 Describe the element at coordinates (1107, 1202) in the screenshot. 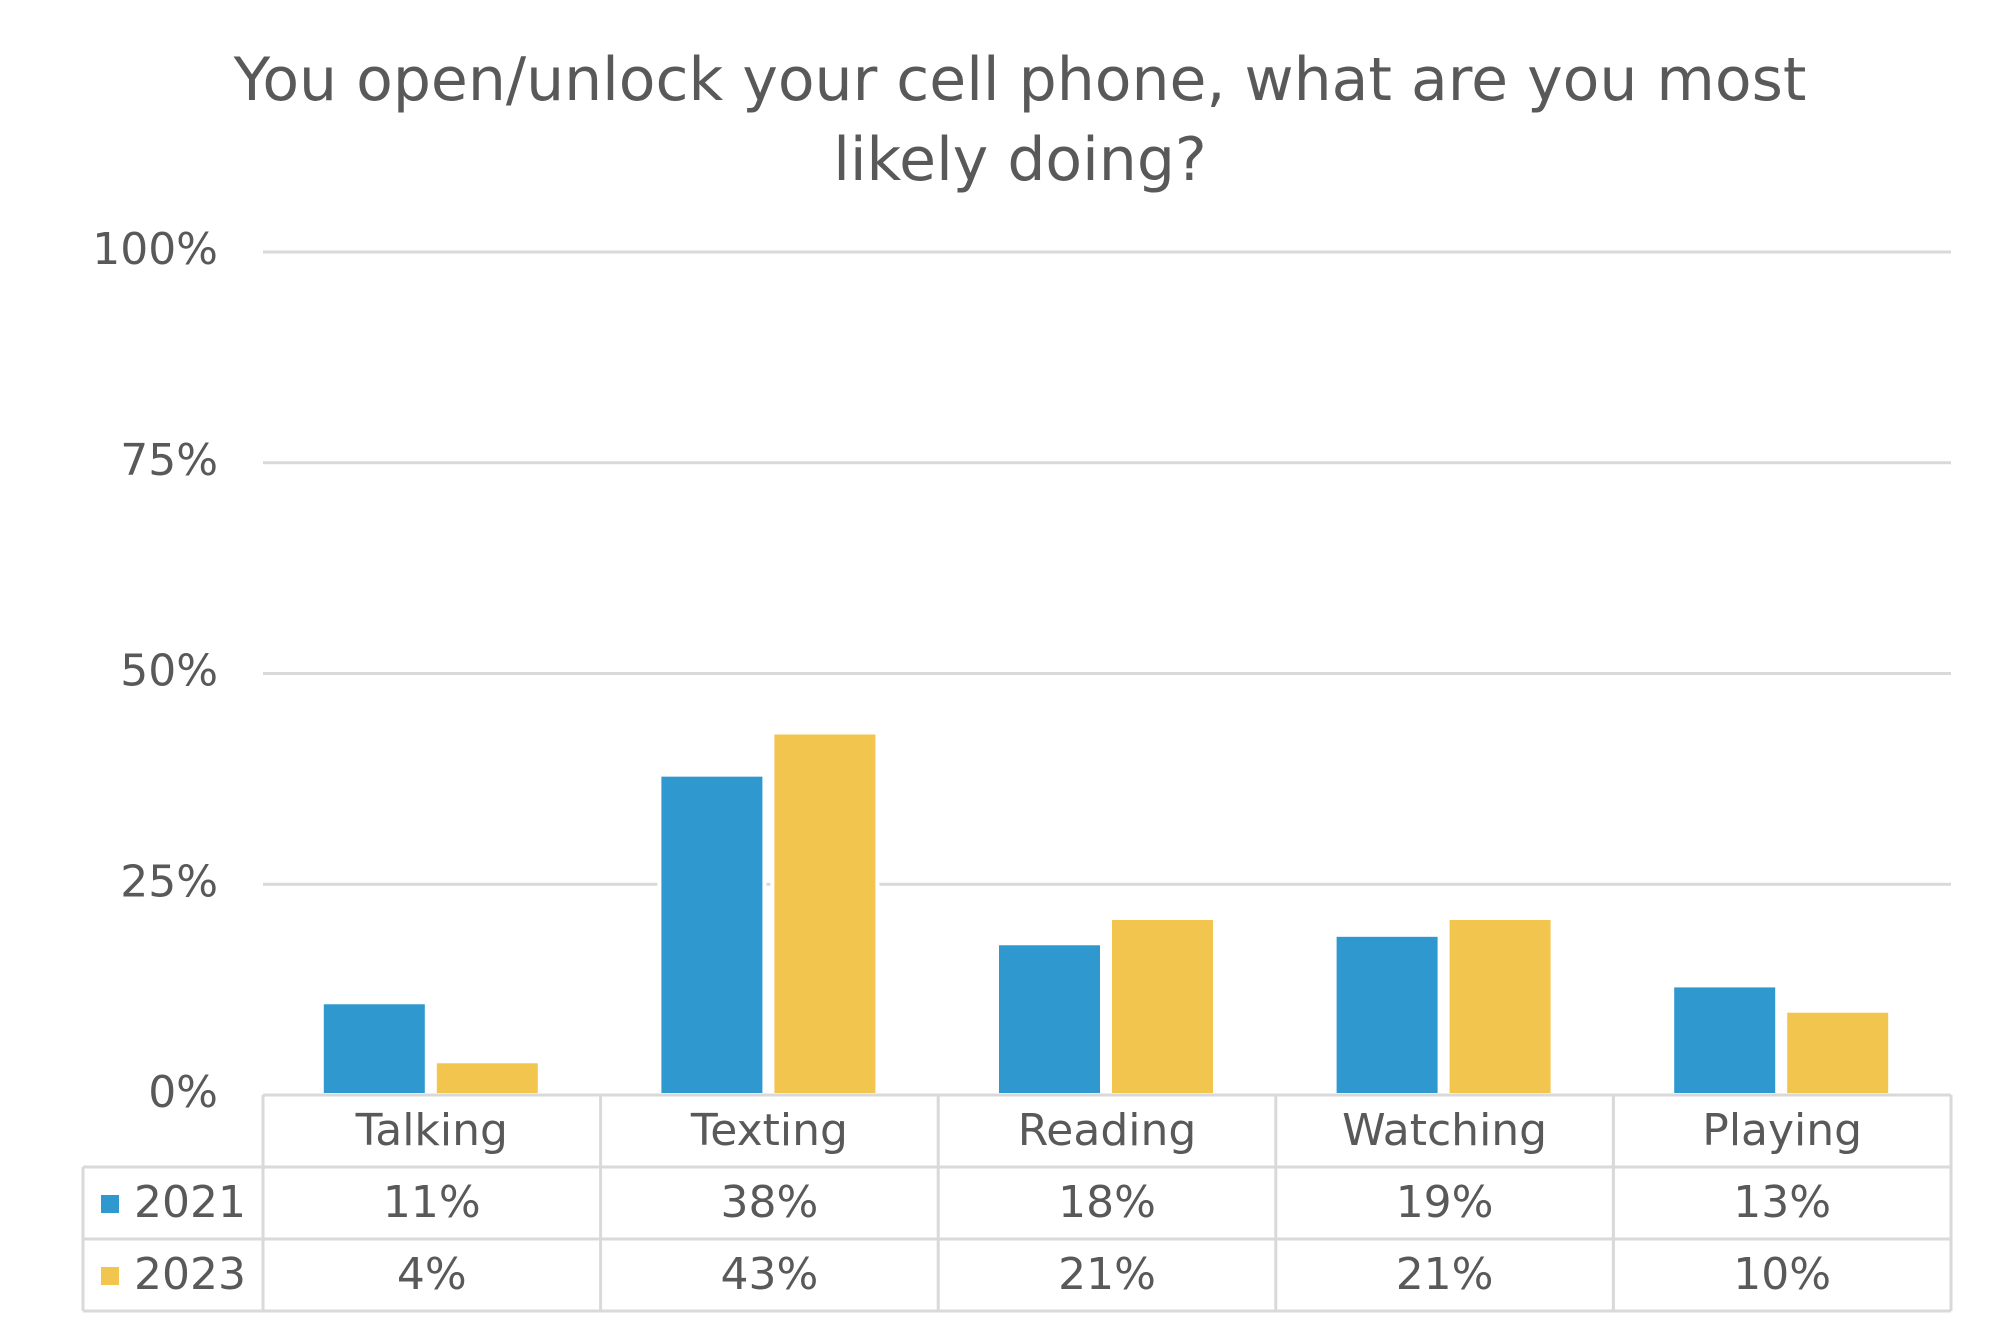

I see `value-label: 18%` at that location.